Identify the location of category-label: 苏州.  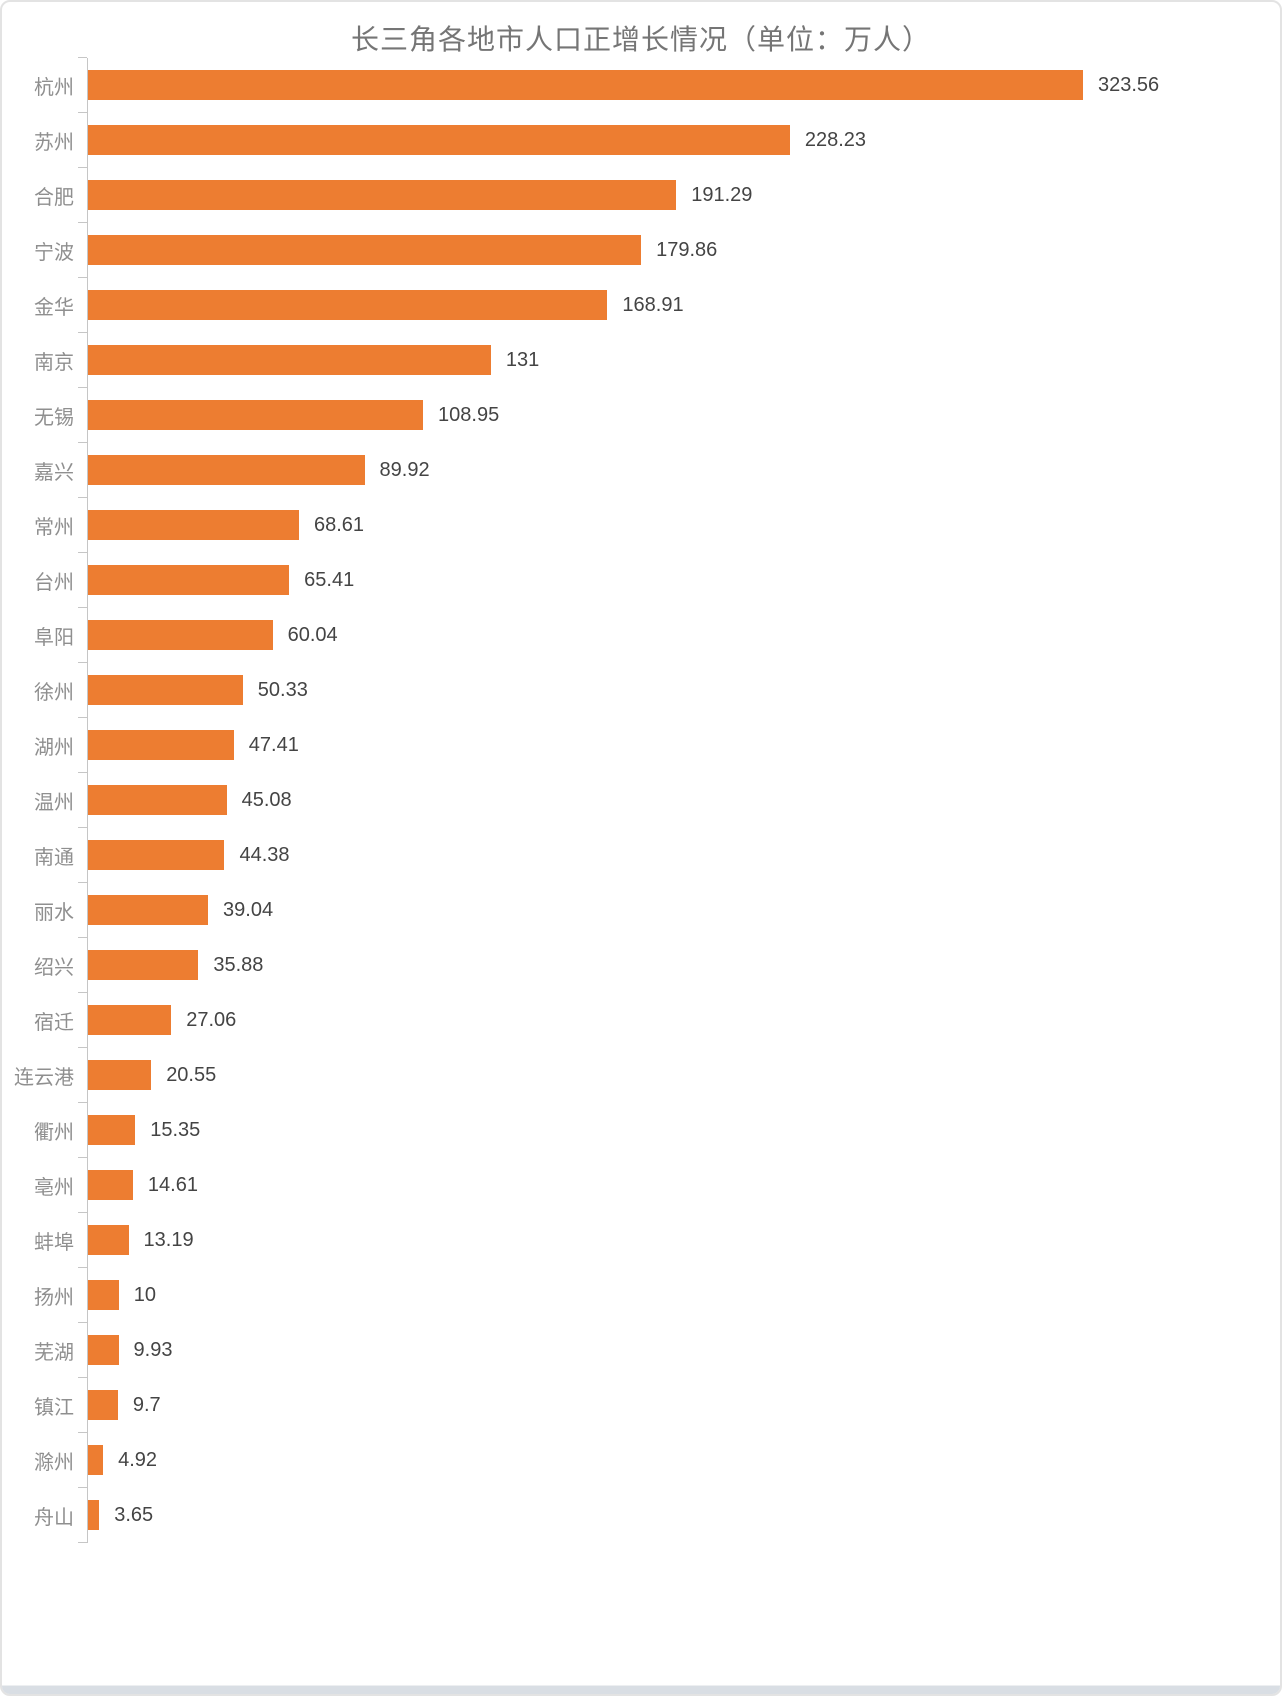
(54, 143).